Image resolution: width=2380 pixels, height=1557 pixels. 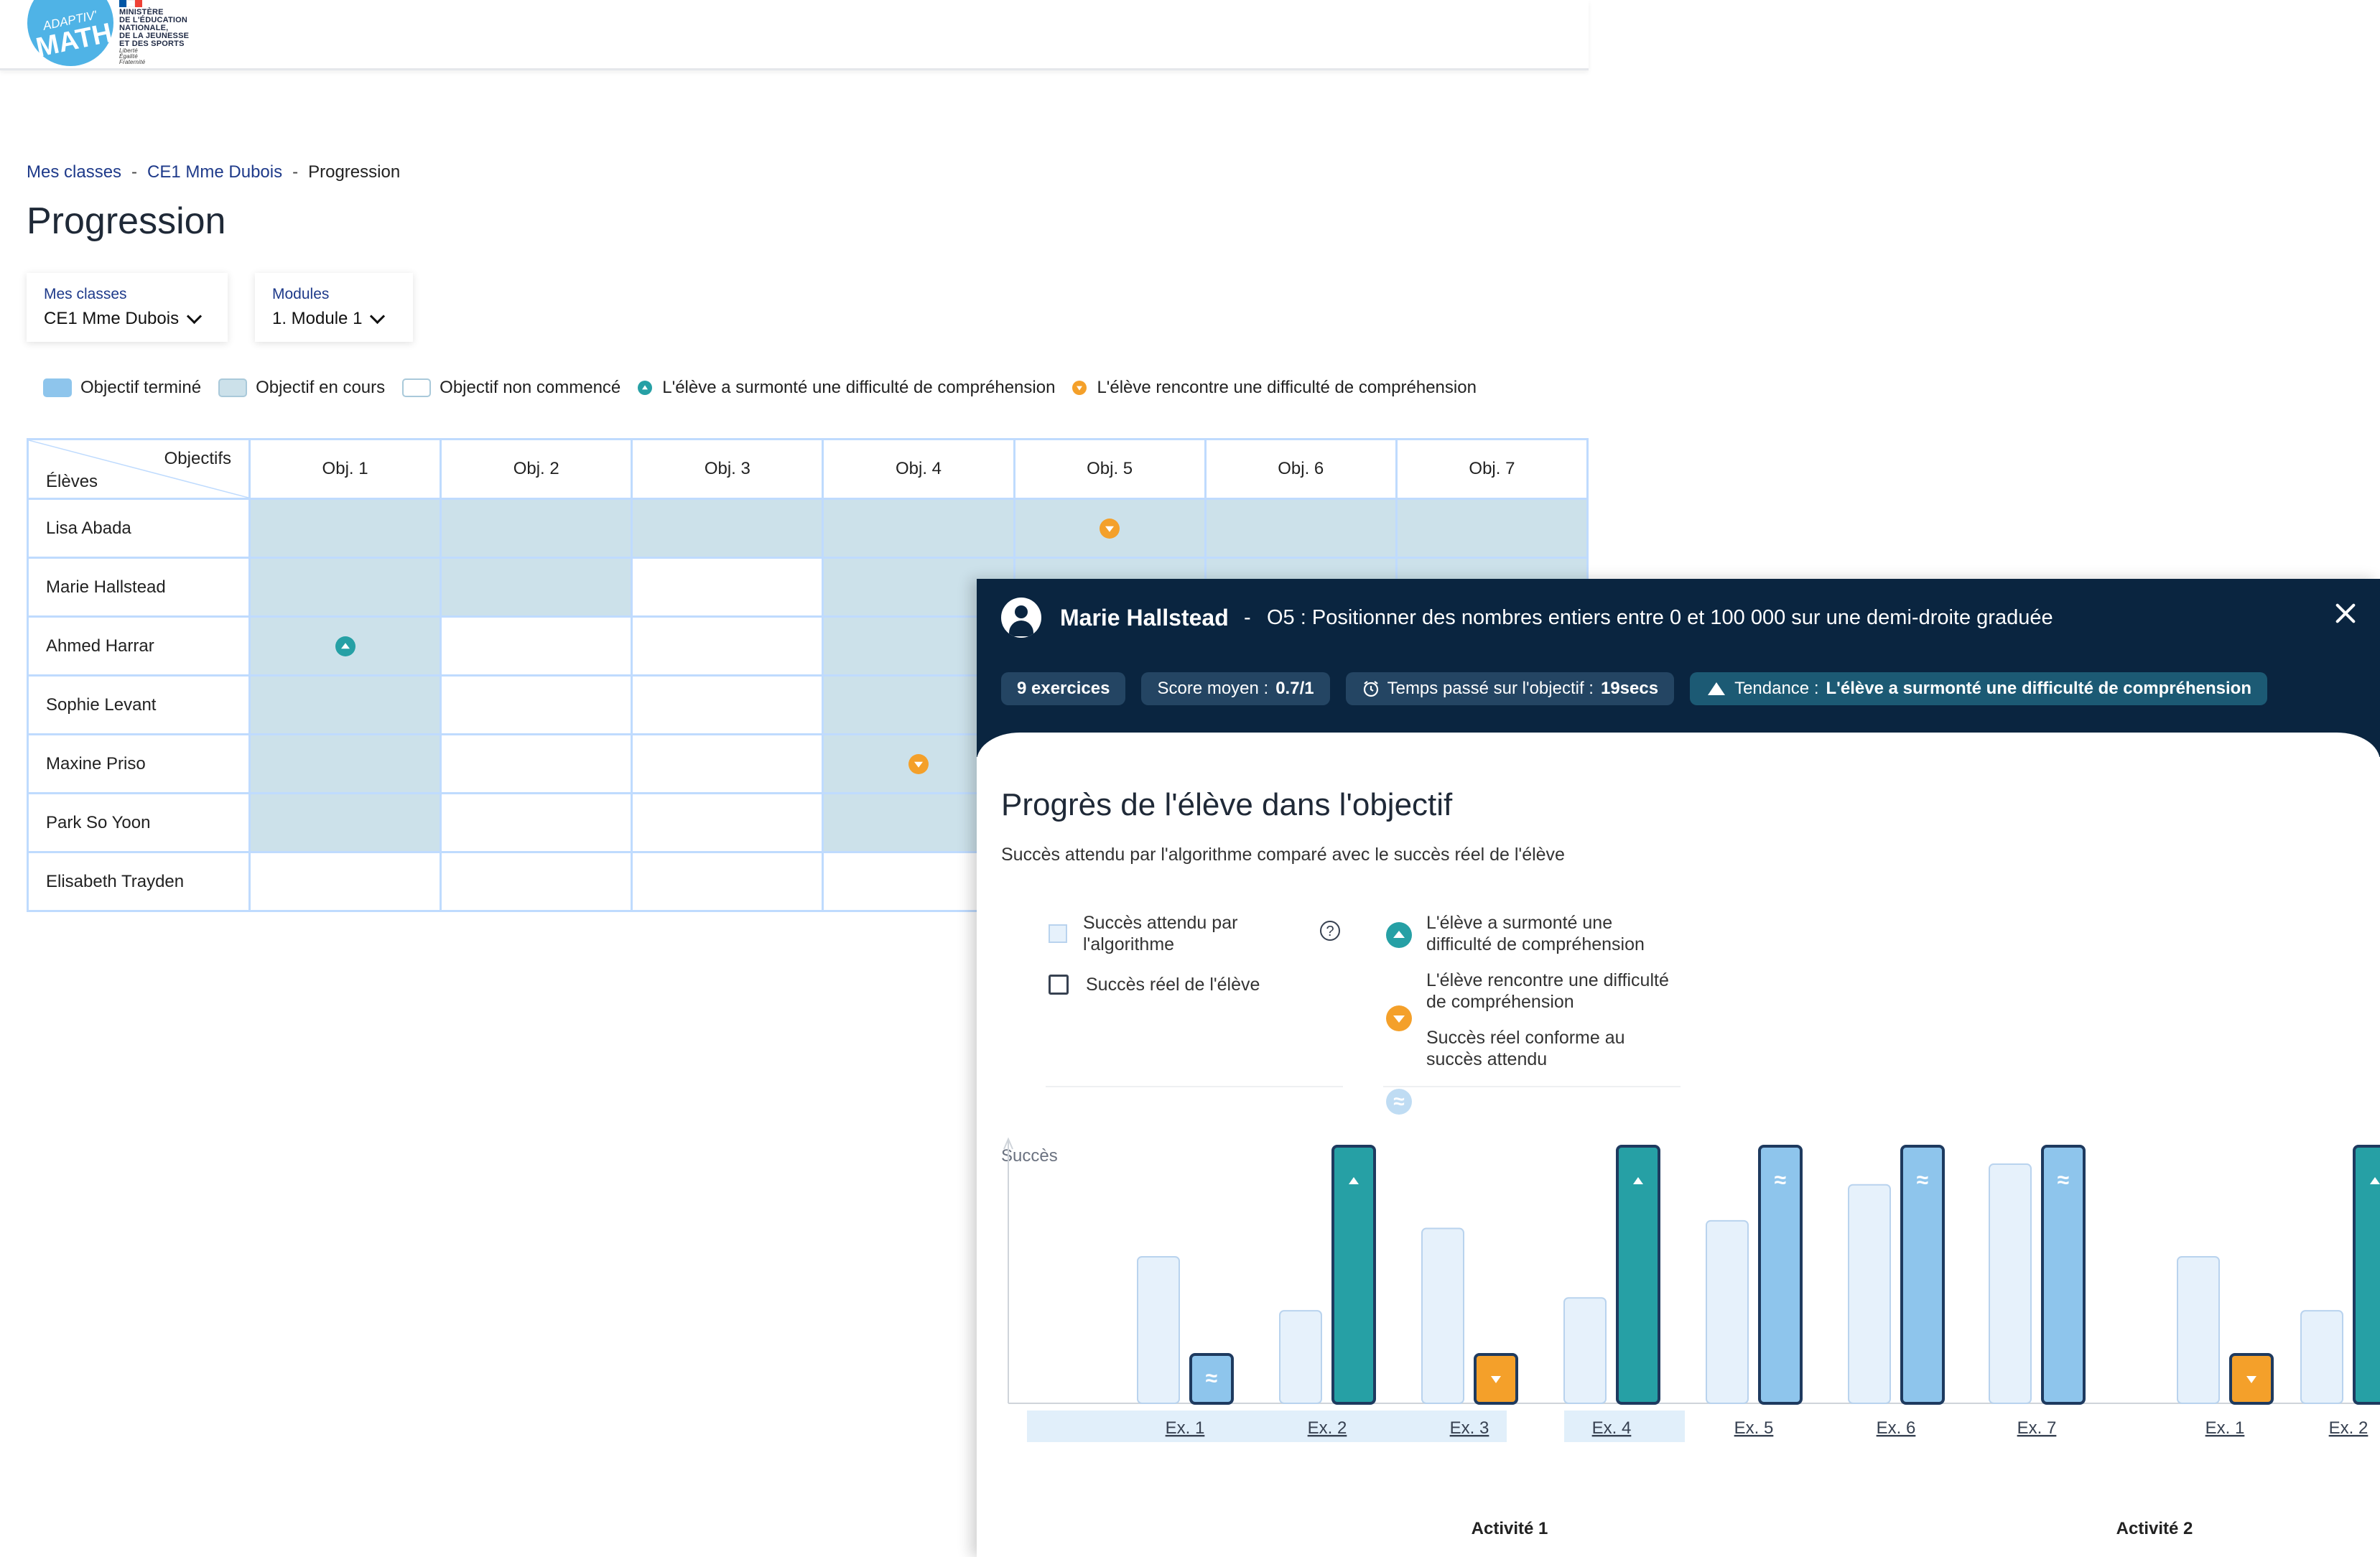 What do you see at coordinates (1896, 1428) in the screenshot?
I see `x-tick-label: Ex. 6` at bounding box center [1896, 1428].